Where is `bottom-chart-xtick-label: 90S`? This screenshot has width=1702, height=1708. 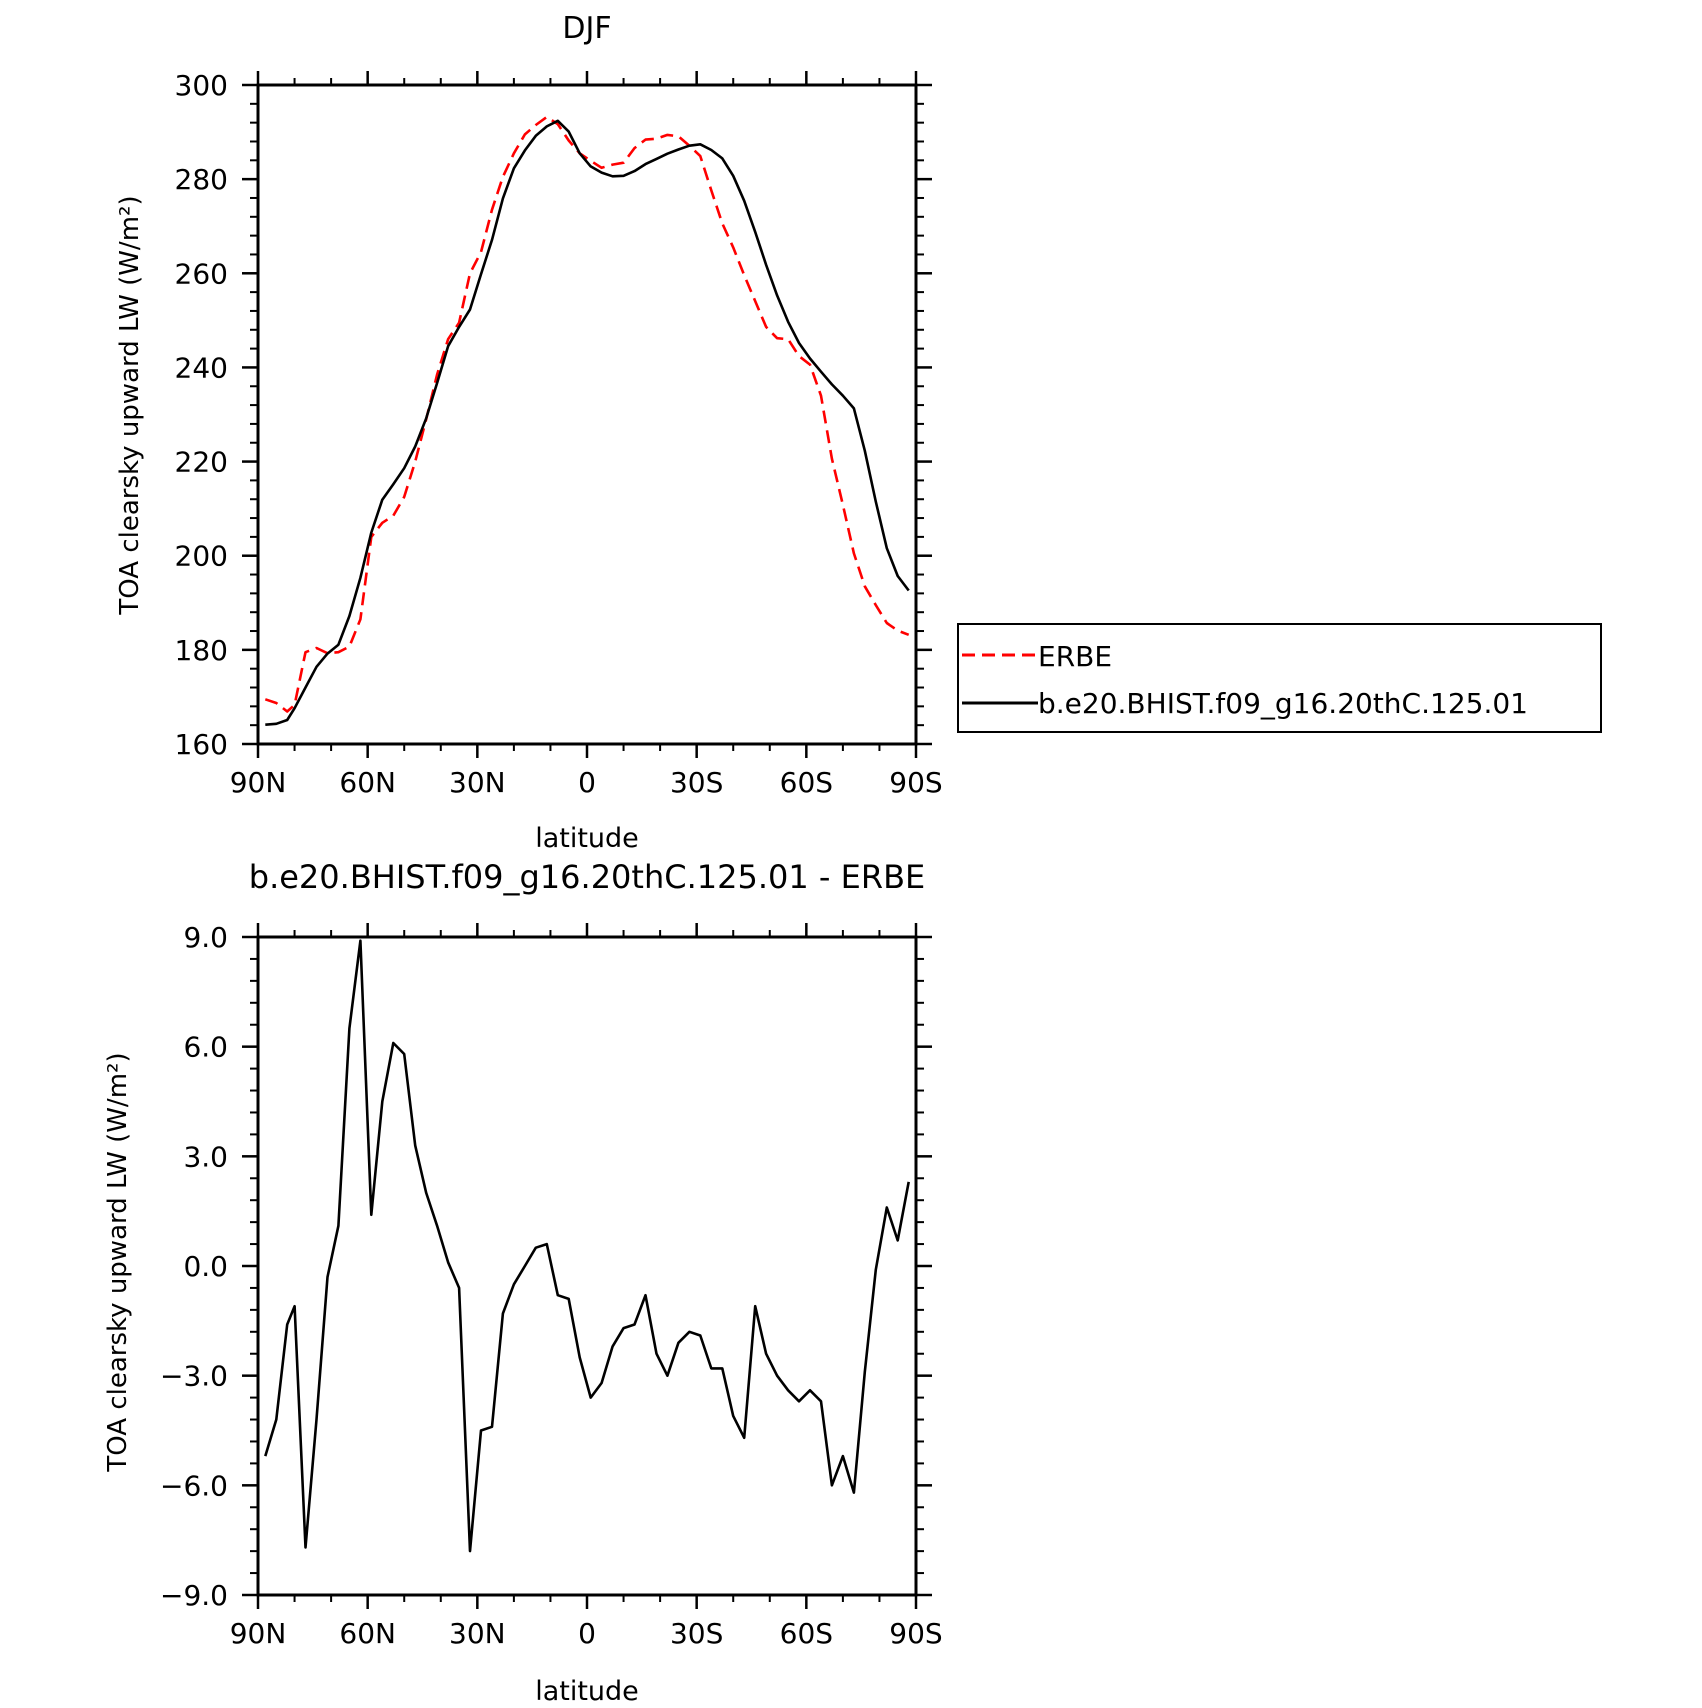 bottom-chart-xtick-label: 90S is located at coordinates (915, 1633).